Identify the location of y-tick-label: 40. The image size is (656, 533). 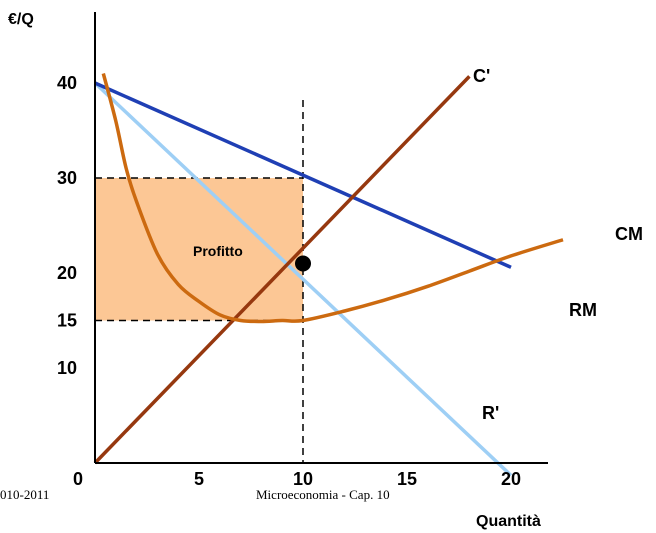
(67, 83).